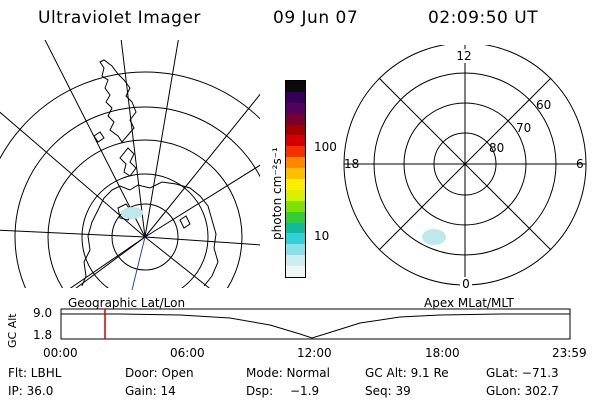 The width and height of the screenshot is (600, 400). I want to click on glat-status: GLat: −71.3, so click(522, 373).